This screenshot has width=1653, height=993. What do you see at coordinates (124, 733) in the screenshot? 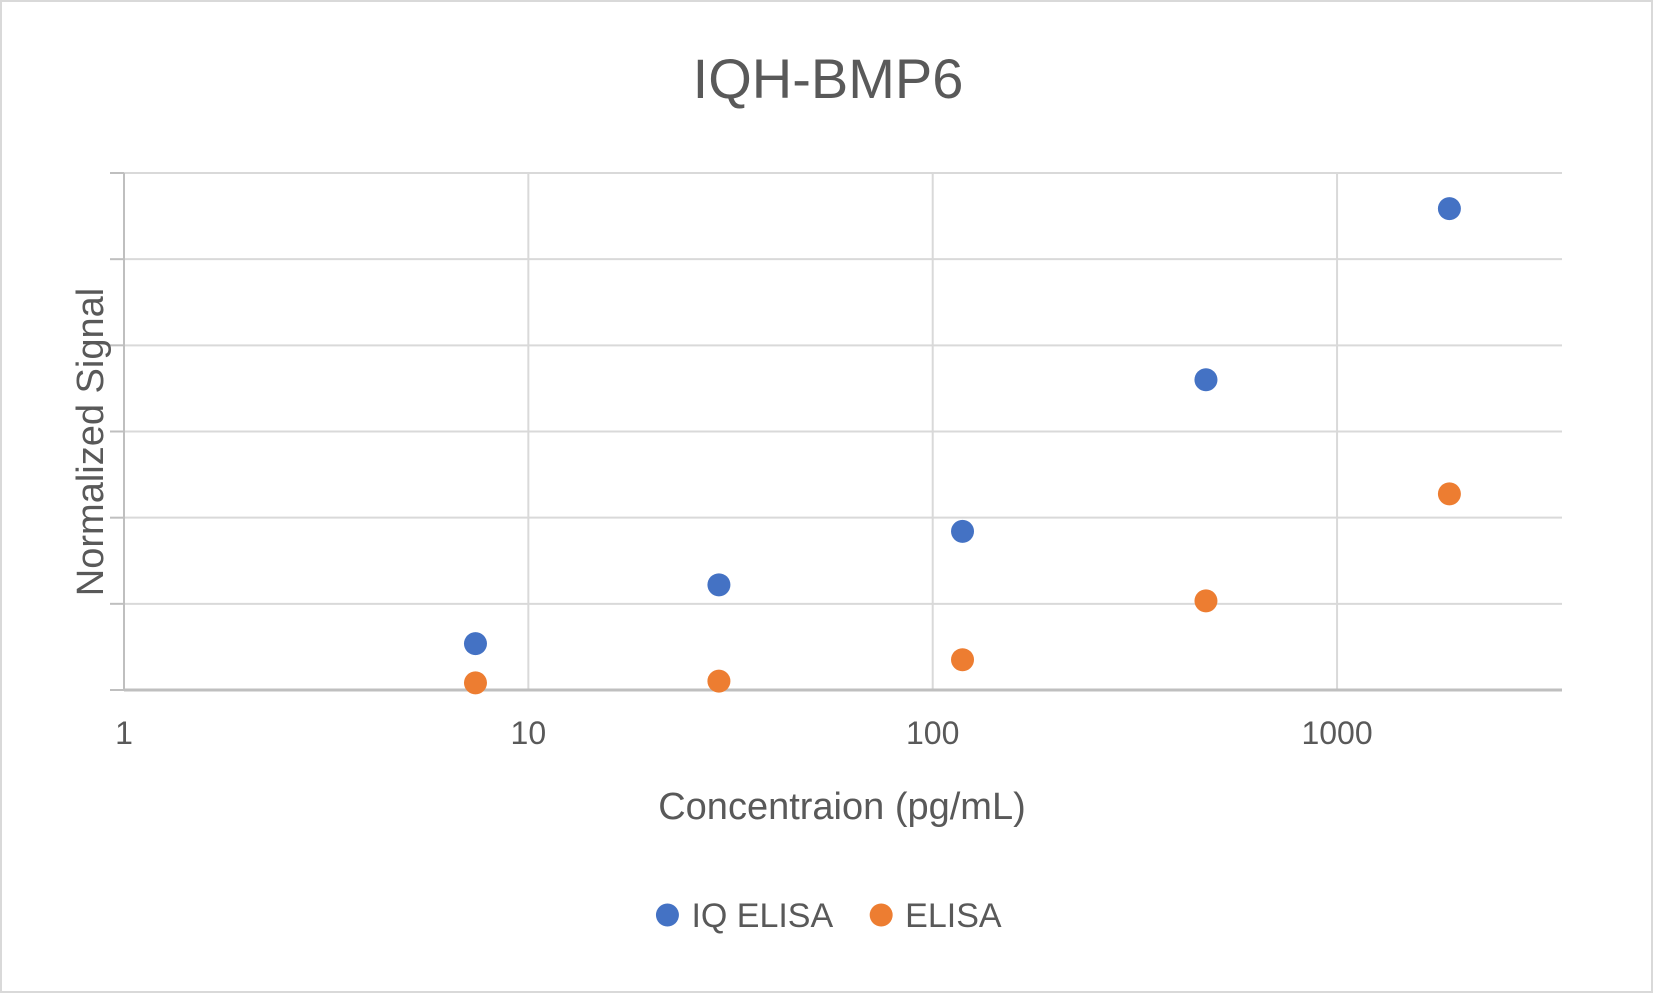
I see `x-tick-label: 1` at bounding box center [124, 733].